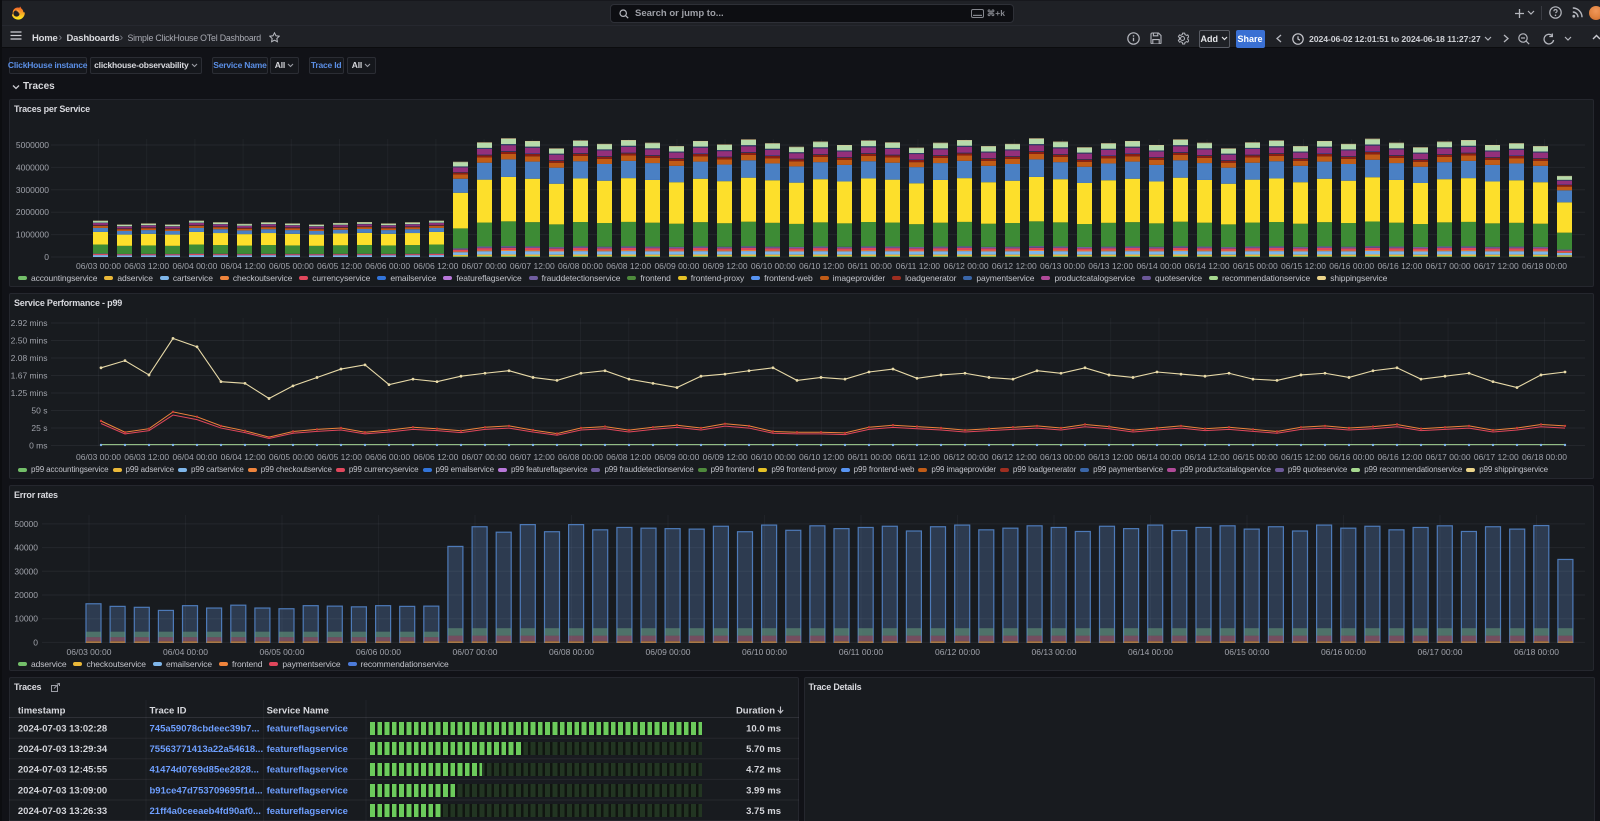 This screenshot has height=821, width=1600. I want to click on svg-text: Duration, so click(755, 711).